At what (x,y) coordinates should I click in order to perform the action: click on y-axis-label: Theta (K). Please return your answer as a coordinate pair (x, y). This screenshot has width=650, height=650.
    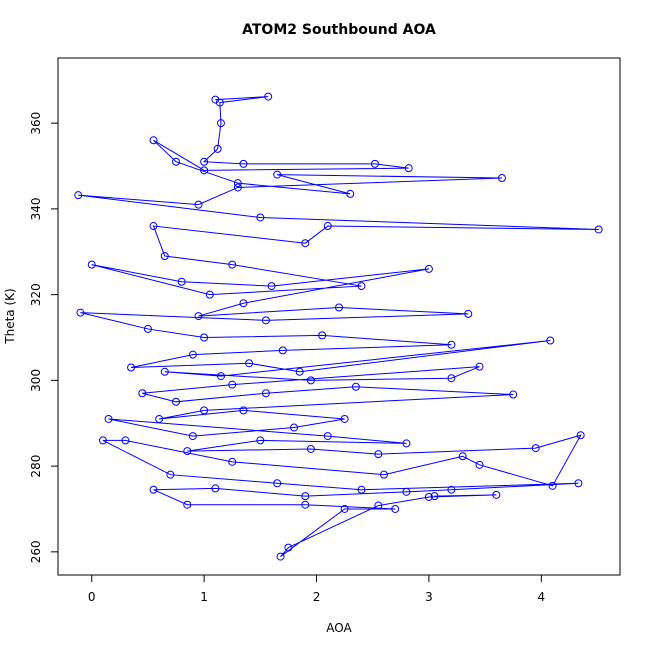
    Looking at the image, I should click on (10, 316).